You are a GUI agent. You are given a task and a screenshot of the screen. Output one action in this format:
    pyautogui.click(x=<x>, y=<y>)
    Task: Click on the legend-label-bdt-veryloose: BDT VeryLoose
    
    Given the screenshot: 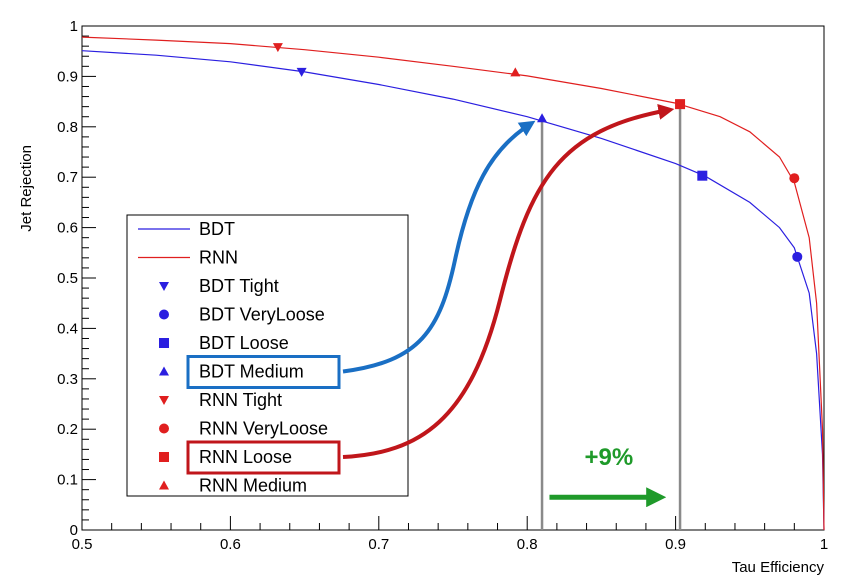 What is the action you would take?
    pyautogui.click(x=262, y=315)
    